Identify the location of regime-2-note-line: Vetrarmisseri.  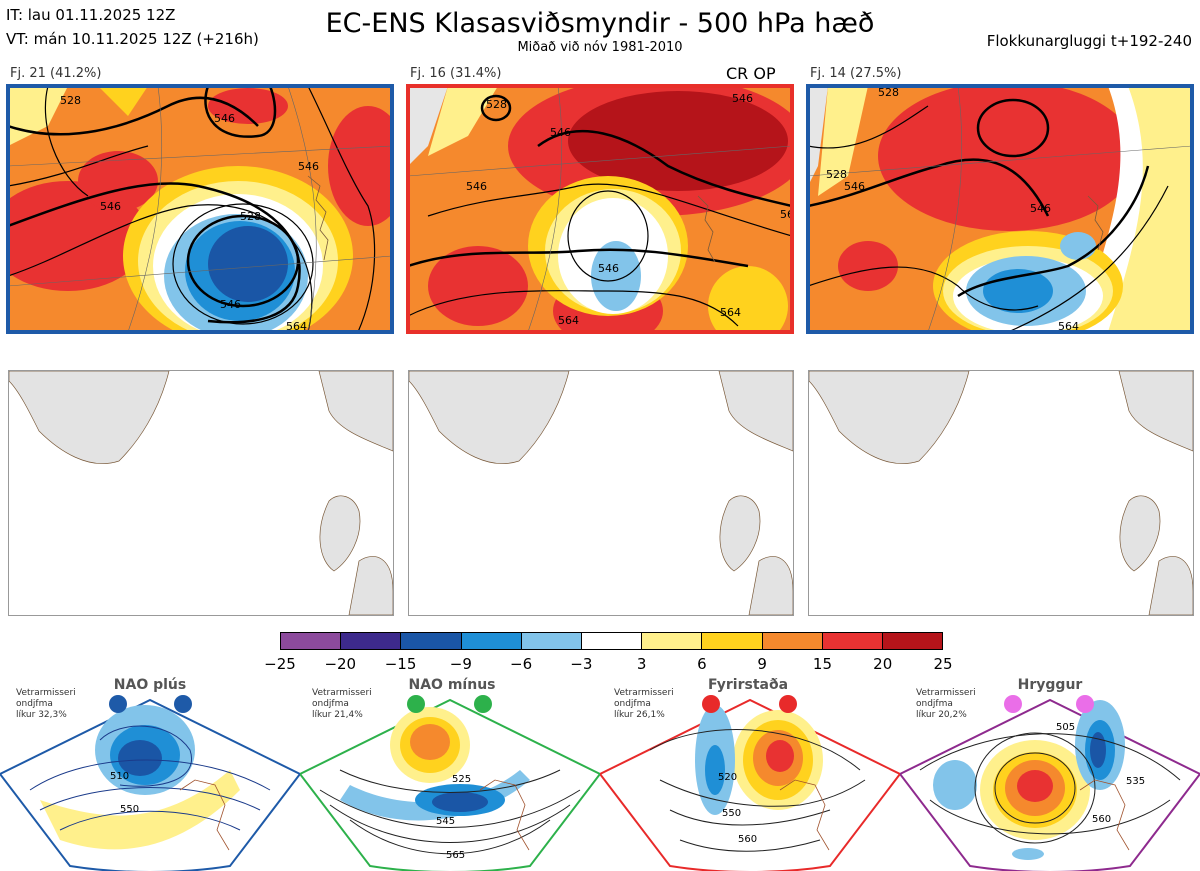
(342, 693).